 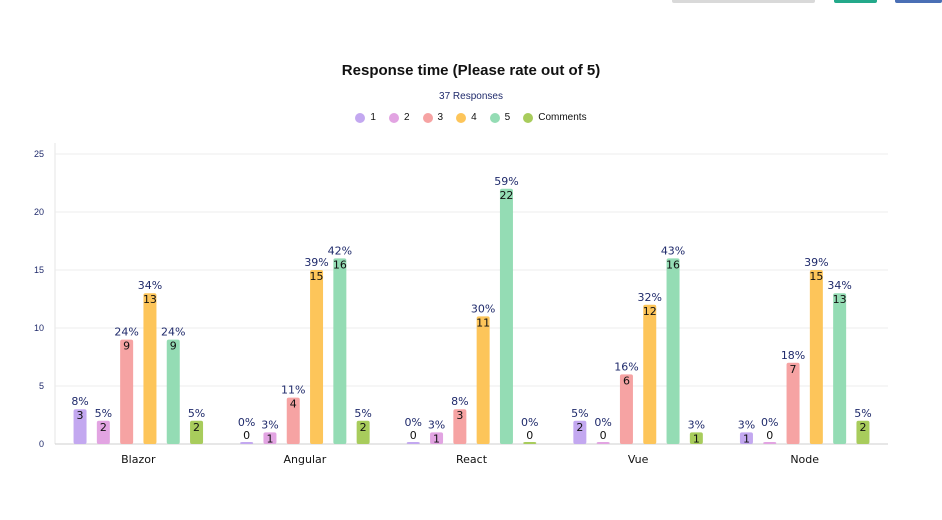 I want to click on y-tick-label: 10, so click(x=39, y=328).